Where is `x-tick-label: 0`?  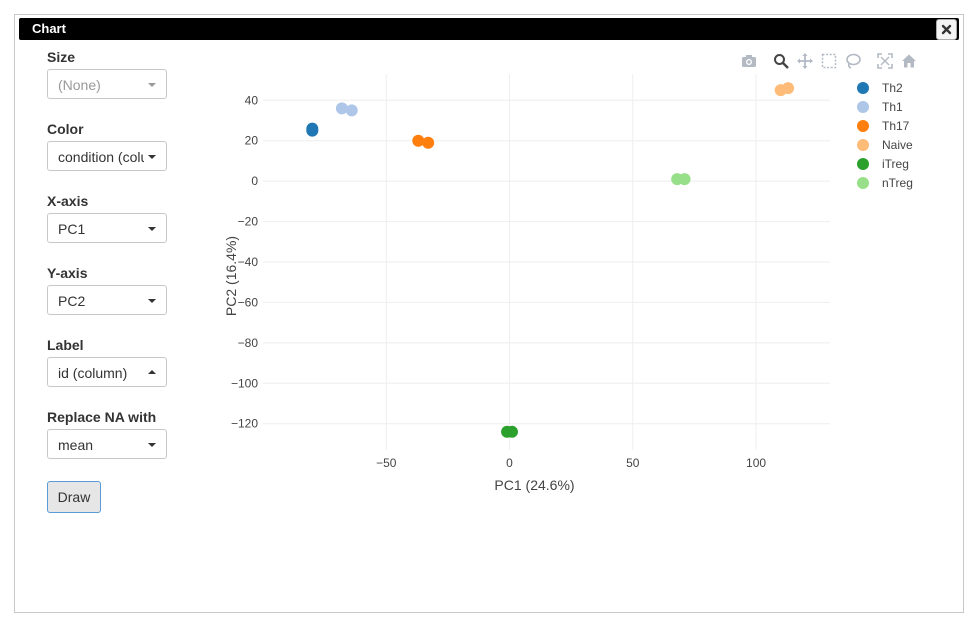
x-tick-label: 0 is located at coordinates (509, 463).